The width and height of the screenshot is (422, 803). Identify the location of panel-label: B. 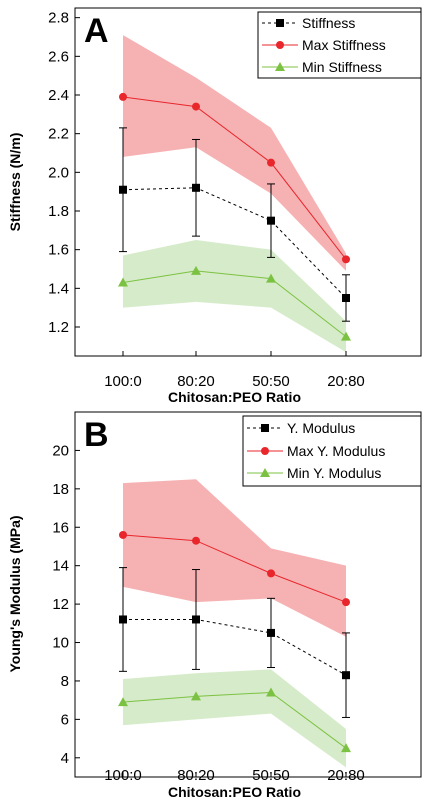
(96, 435).